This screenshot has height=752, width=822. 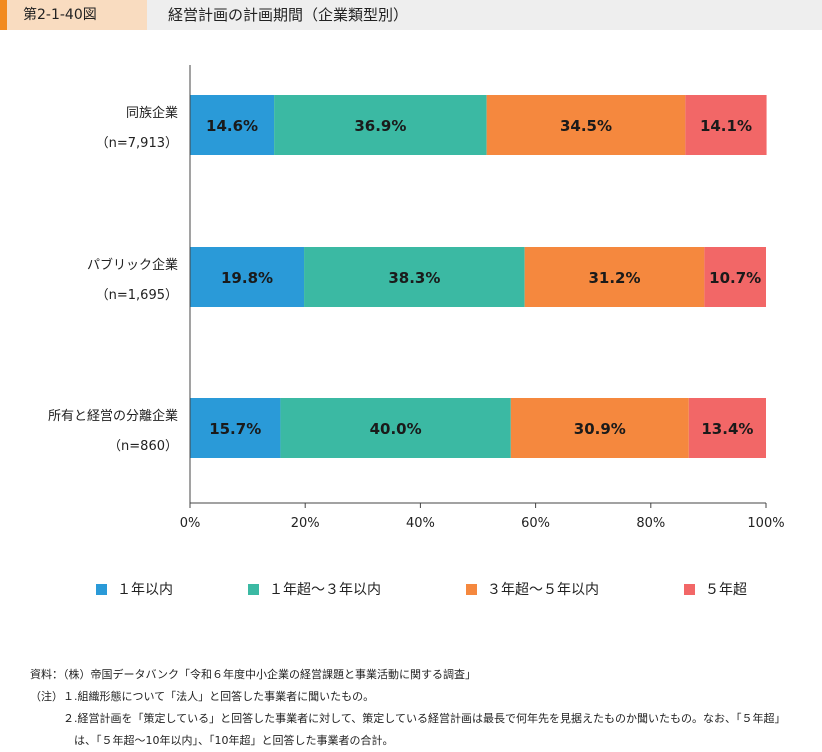 What do you see at coordinates (535, 523) in the screenshot?
I see `x-tick-label: 60%` at bounding box center [535, 523].